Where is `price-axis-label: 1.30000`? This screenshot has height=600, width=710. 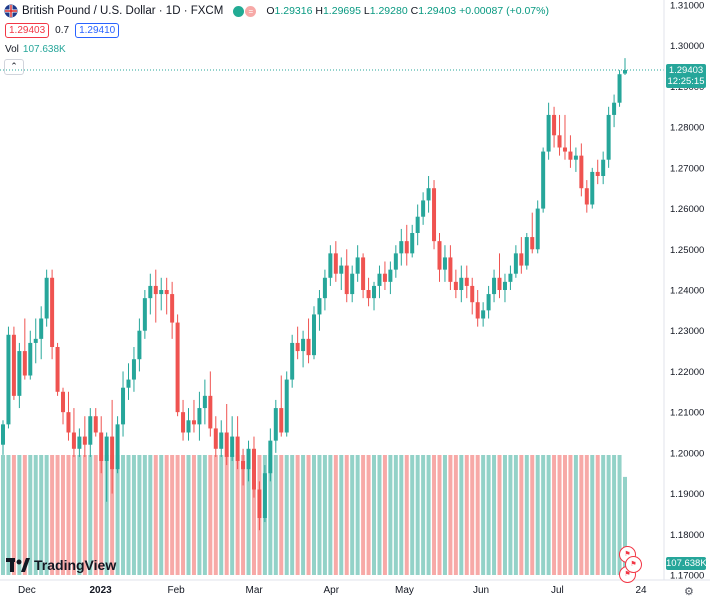
price-axis-label: 1.30000 is located at coordinates (687, 46).